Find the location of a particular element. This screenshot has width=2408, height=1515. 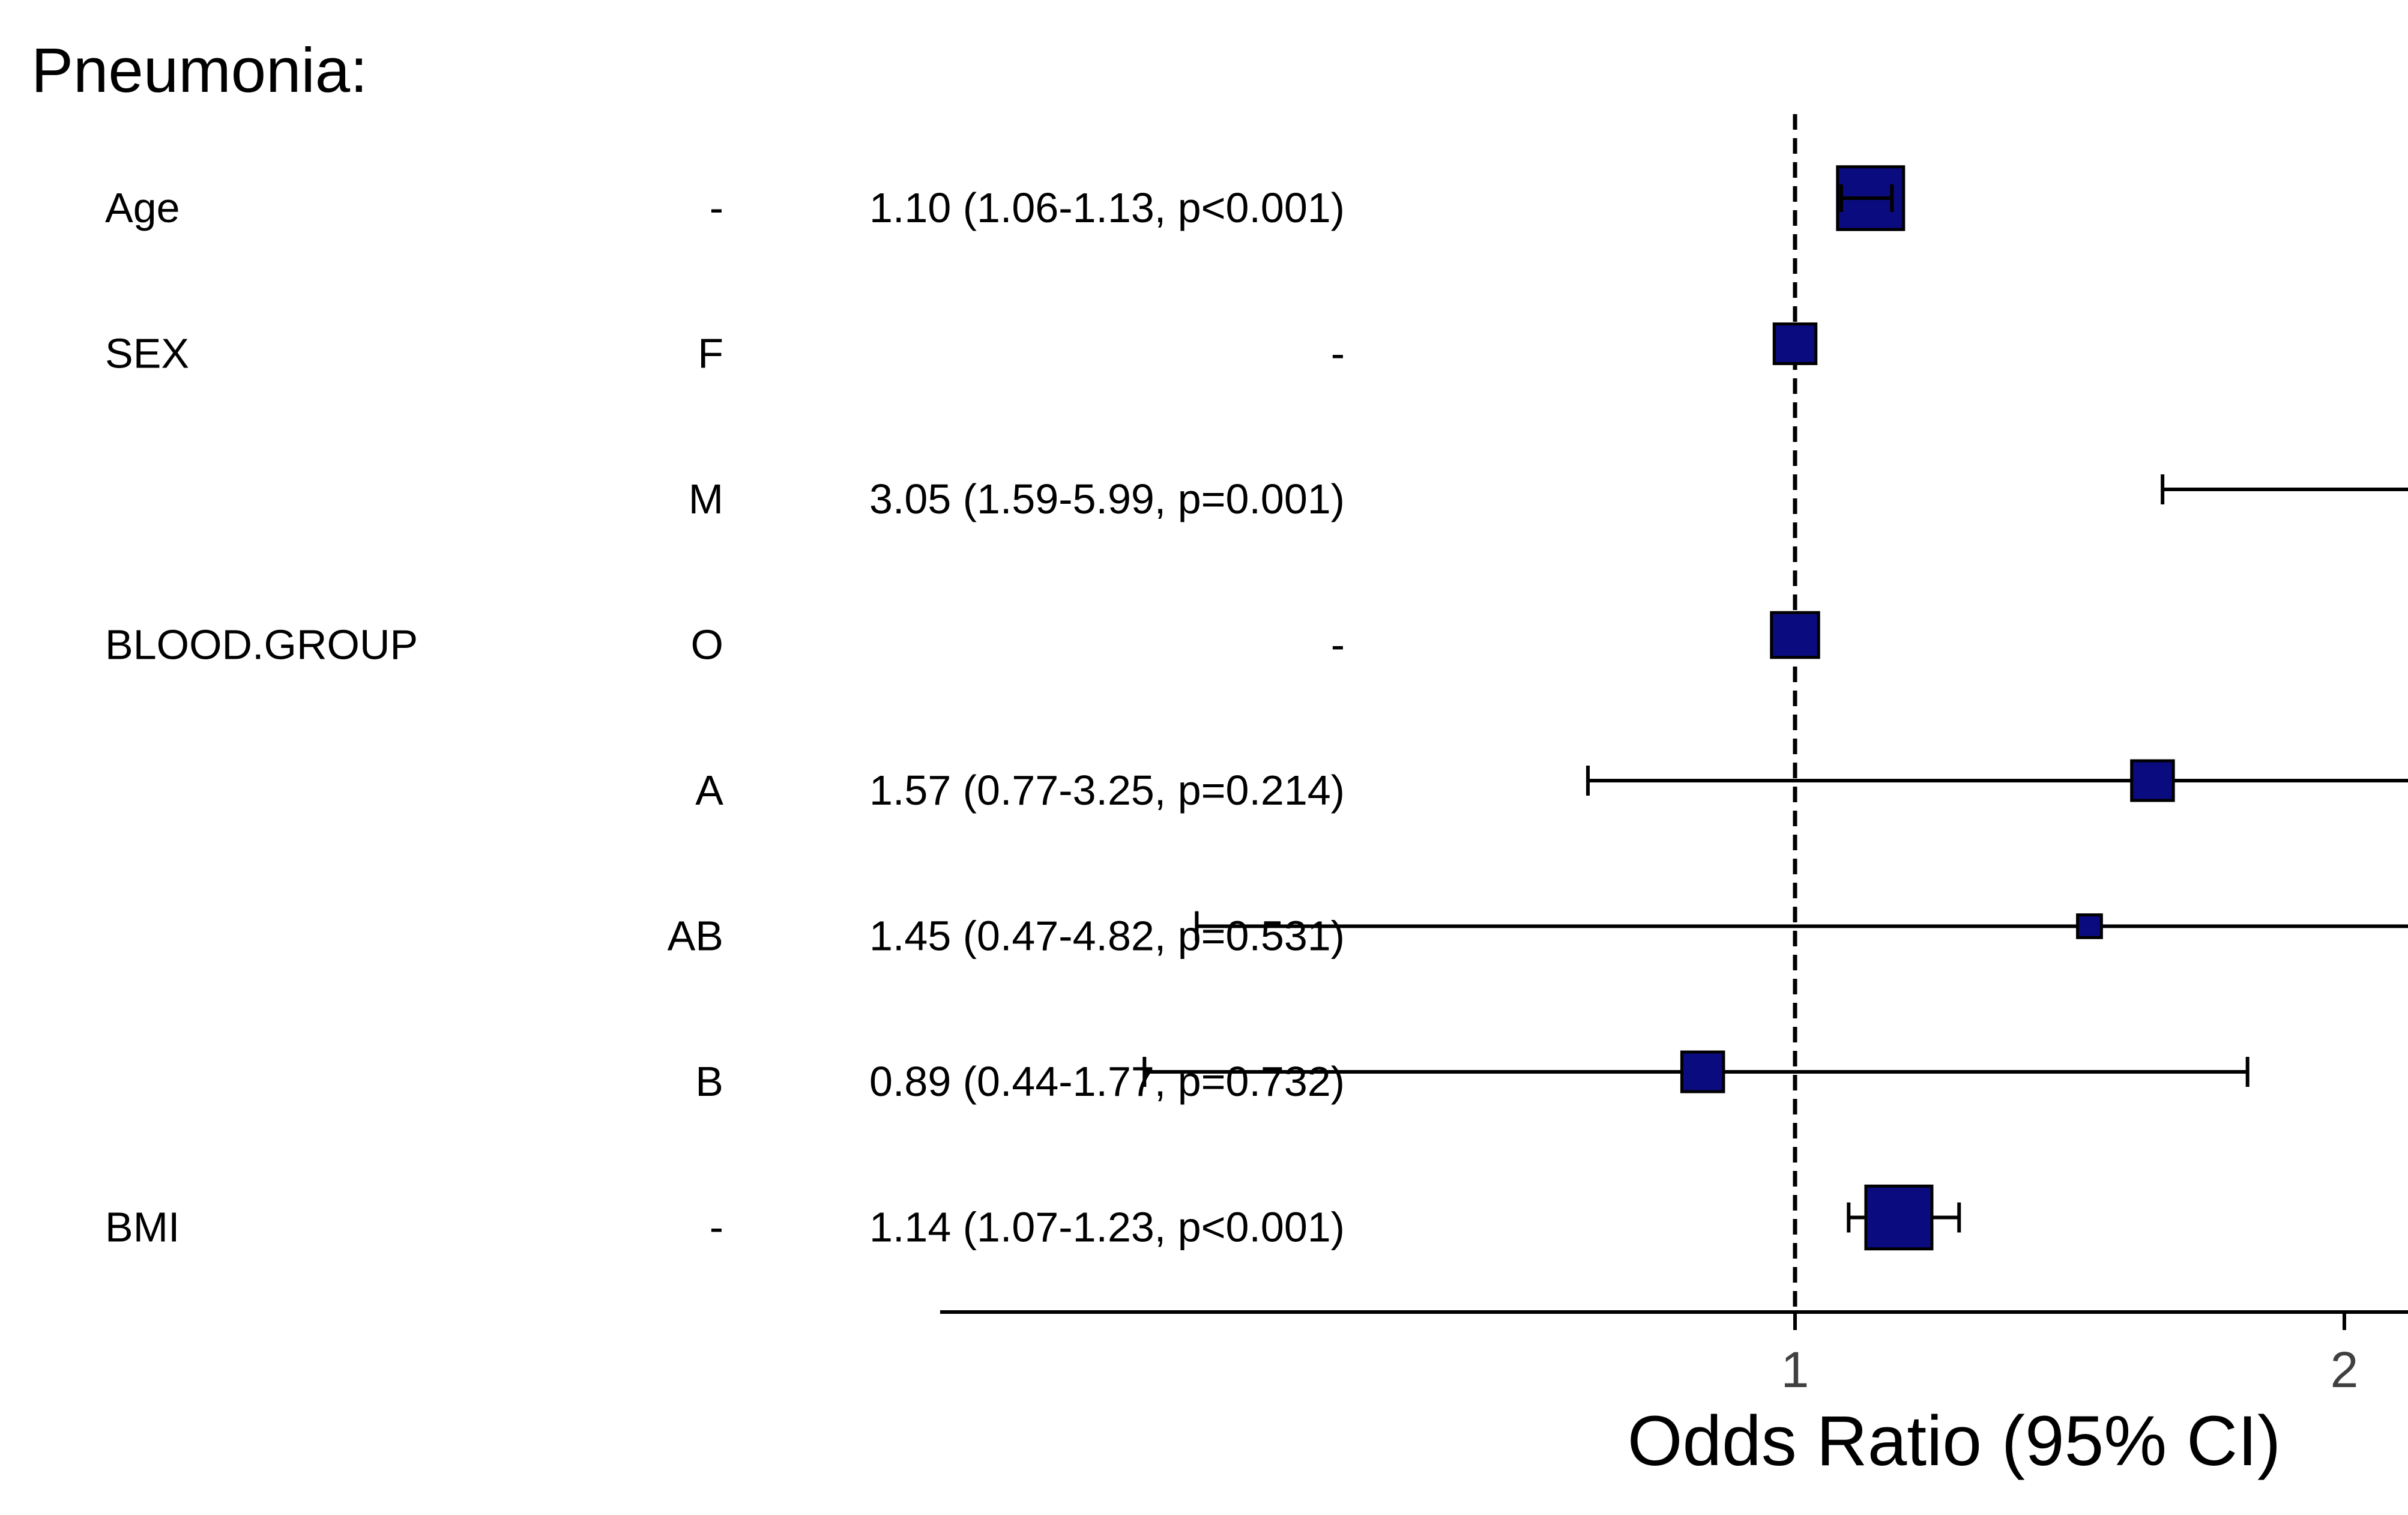

row-level-label: O is located at coordinates (707, 644).